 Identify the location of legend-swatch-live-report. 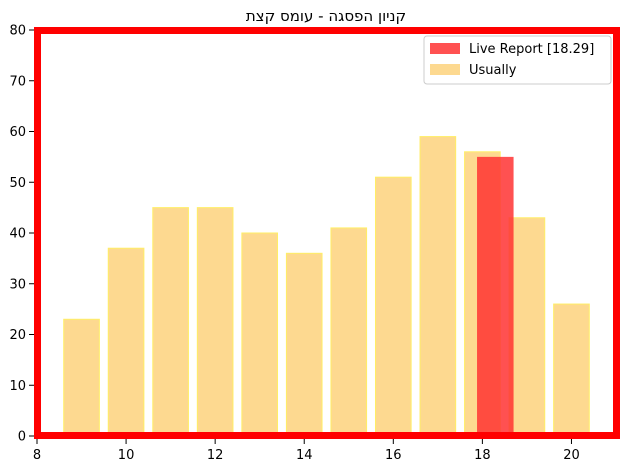
(445, 48).